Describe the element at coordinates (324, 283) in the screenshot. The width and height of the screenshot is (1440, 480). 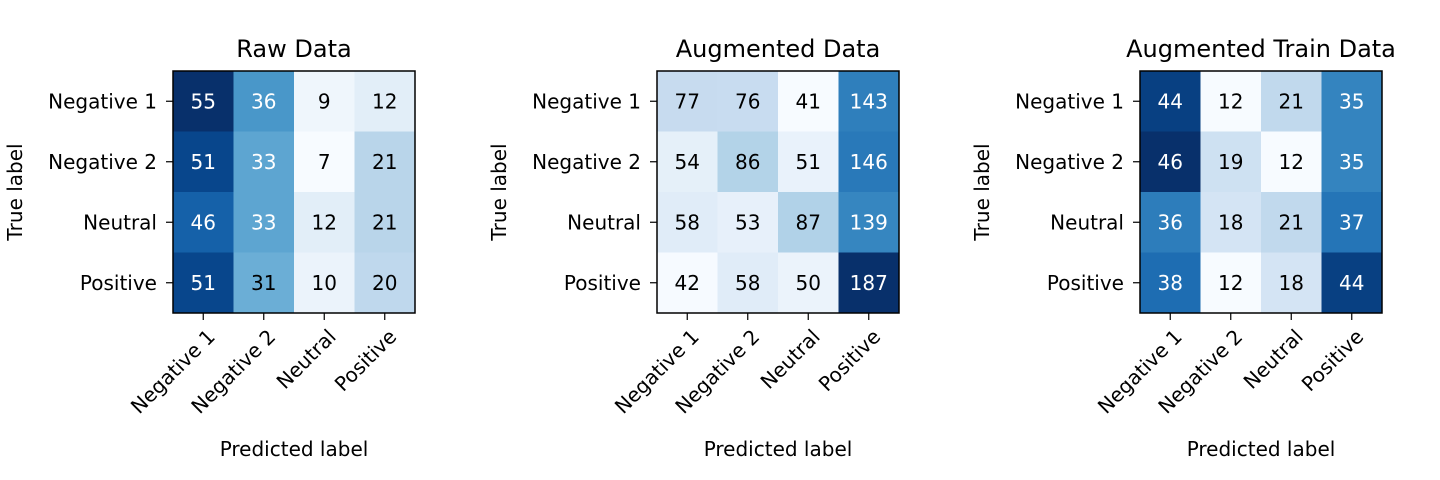
I see `cell-value-label: 10` at that location.